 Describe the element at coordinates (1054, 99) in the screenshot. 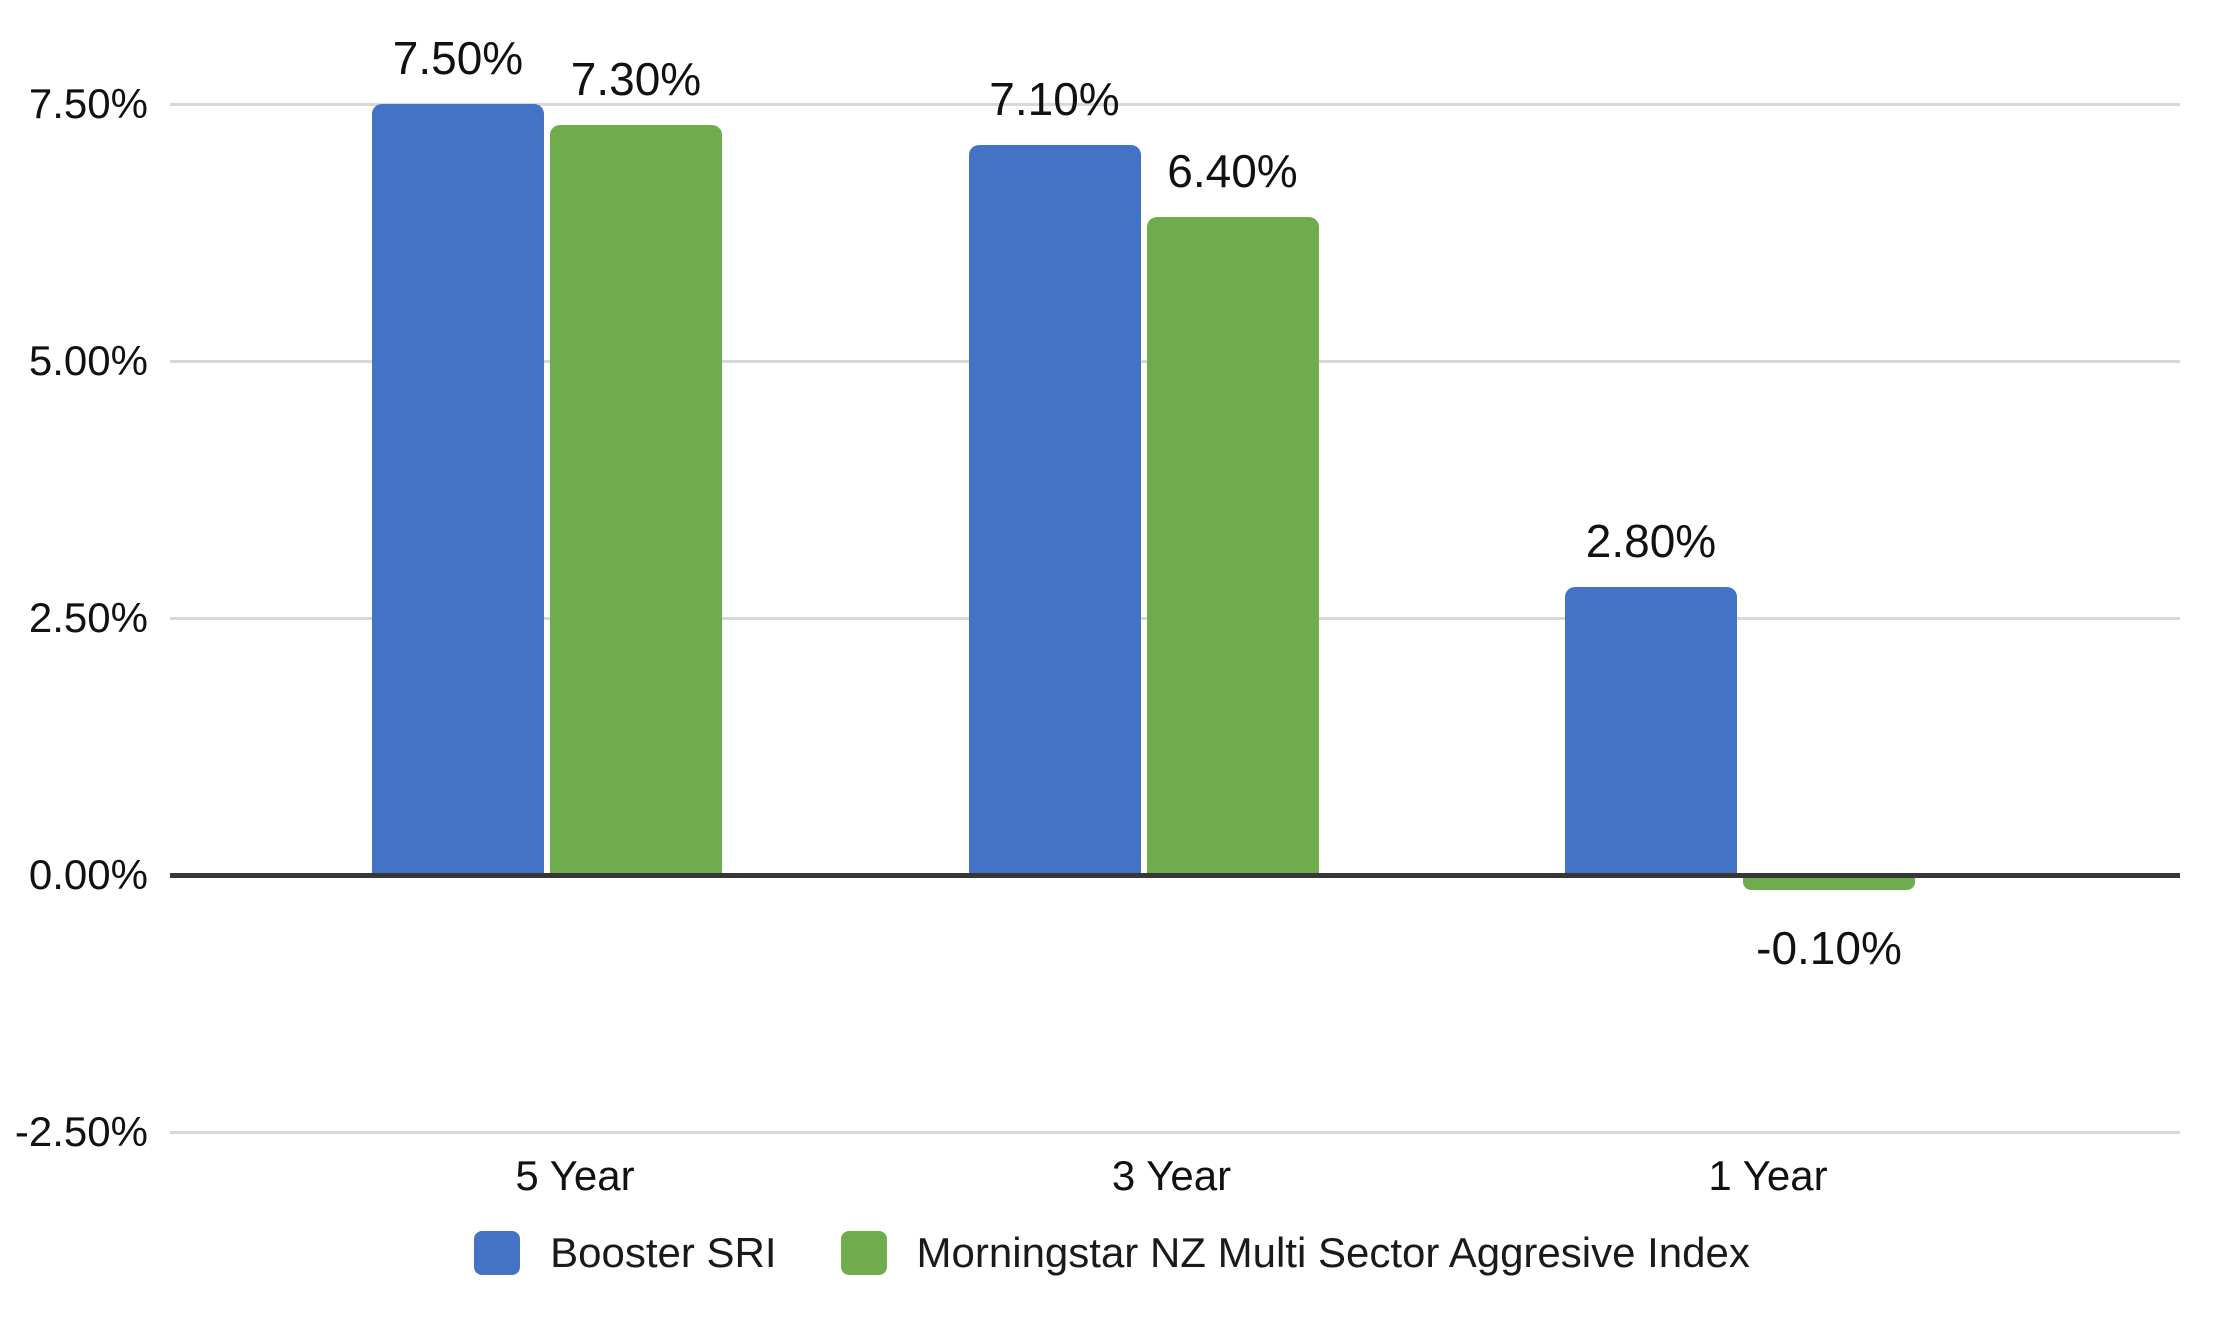

I see `data-label: 7.10%` at that location.